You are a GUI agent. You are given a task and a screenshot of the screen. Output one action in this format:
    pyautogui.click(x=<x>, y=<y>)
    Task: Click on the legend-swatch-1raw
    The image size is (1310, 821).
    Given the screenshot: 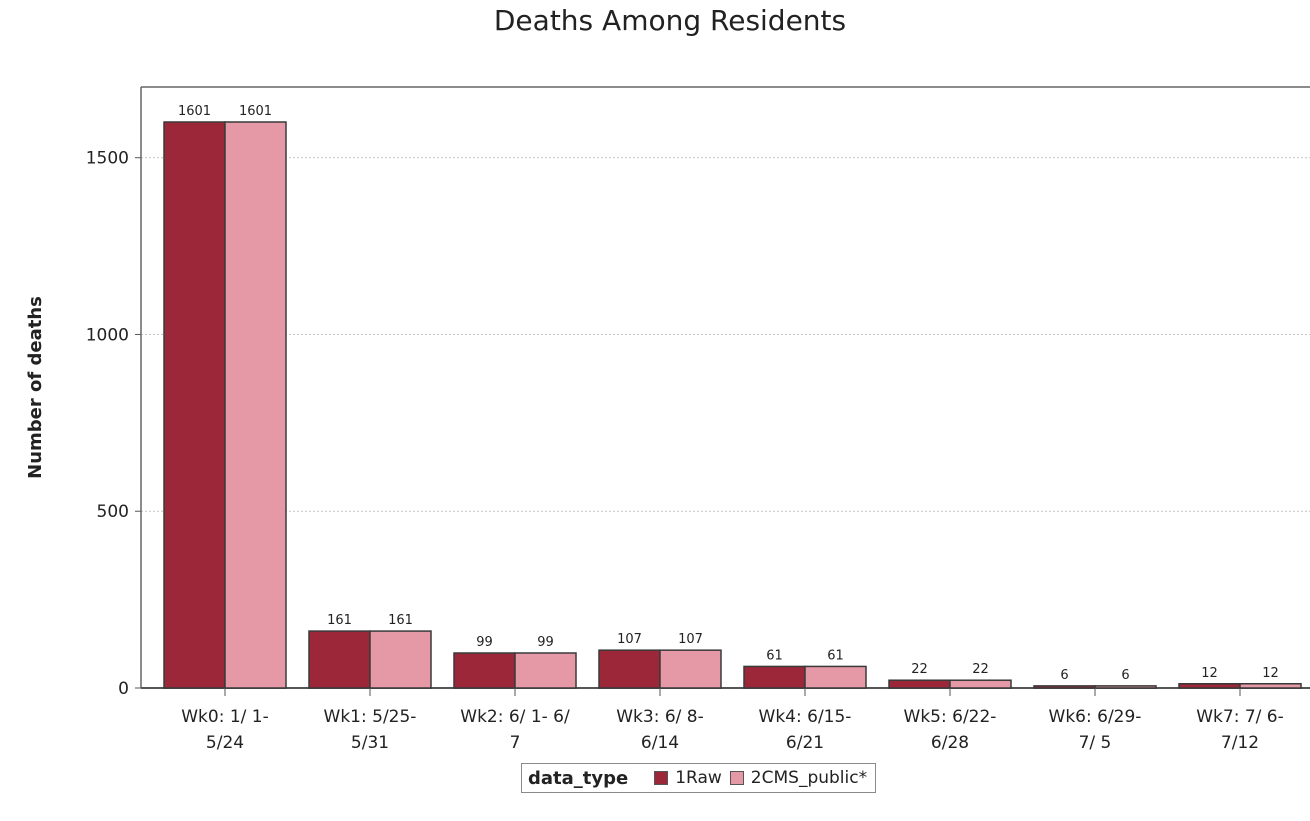 What is the action you would take?
    pyautogui.click(x=661, y=778)
    